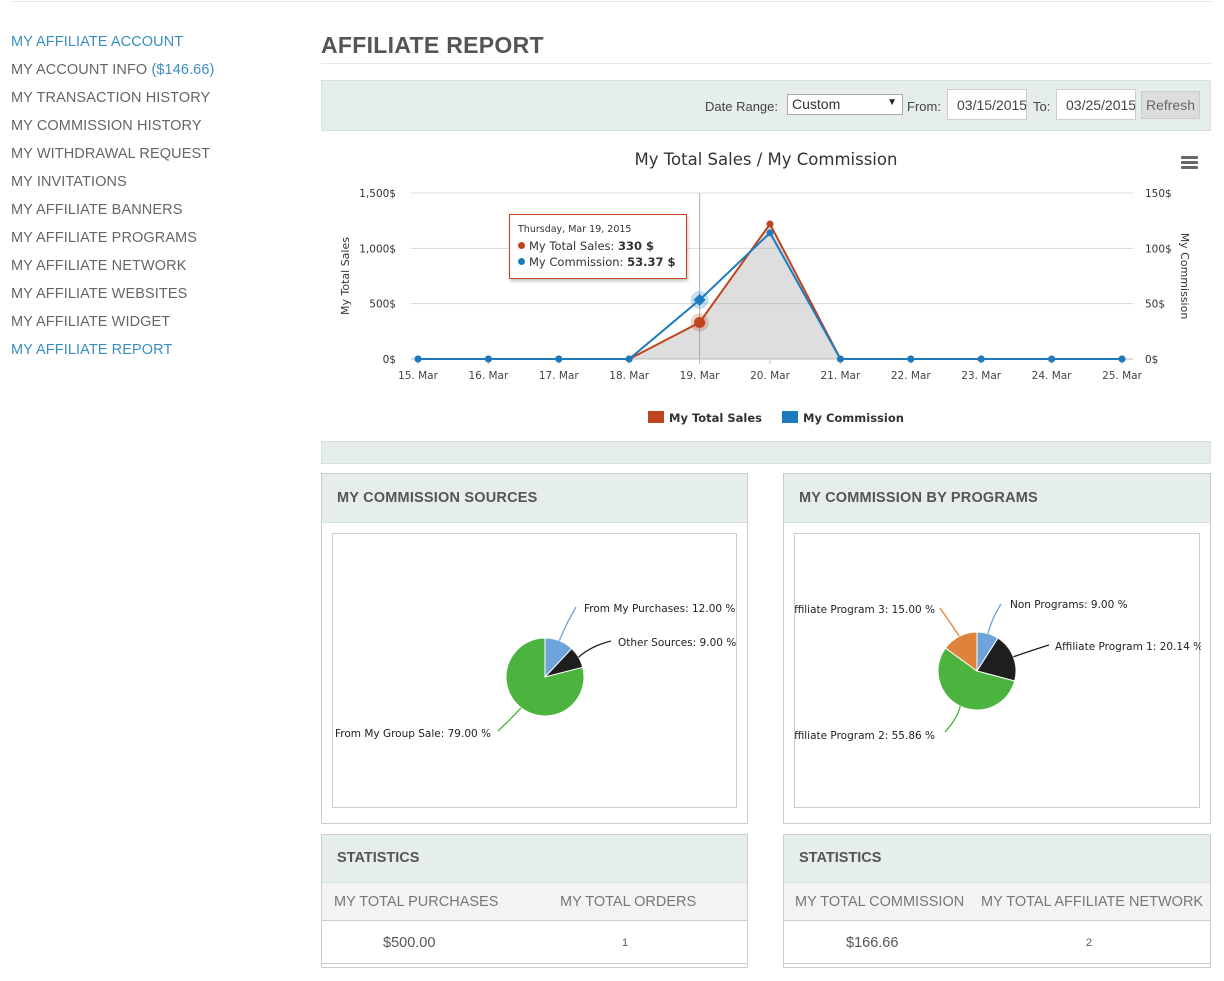  What do you see at coordinates (1158, 249) in the screenshot?
I see `y-right-tick-label: 100$` at bounding box center [1158, 249].